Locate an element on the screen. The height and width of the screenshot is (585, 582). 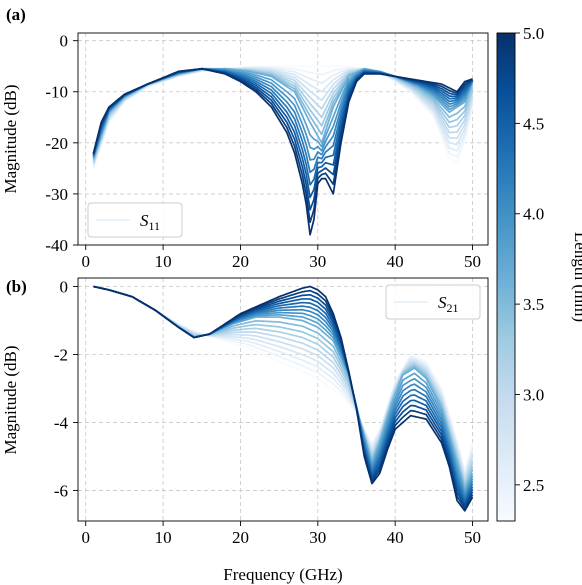
panel-b-ylabel: Magnitude (dB) is located at coordinates (10, 399).